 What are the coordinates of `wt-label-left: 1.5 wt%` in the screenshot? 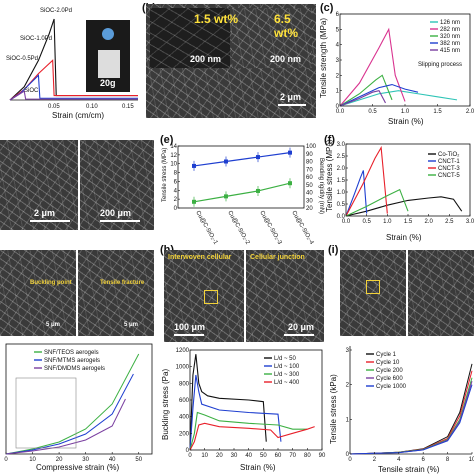 It's located at (216, 19).